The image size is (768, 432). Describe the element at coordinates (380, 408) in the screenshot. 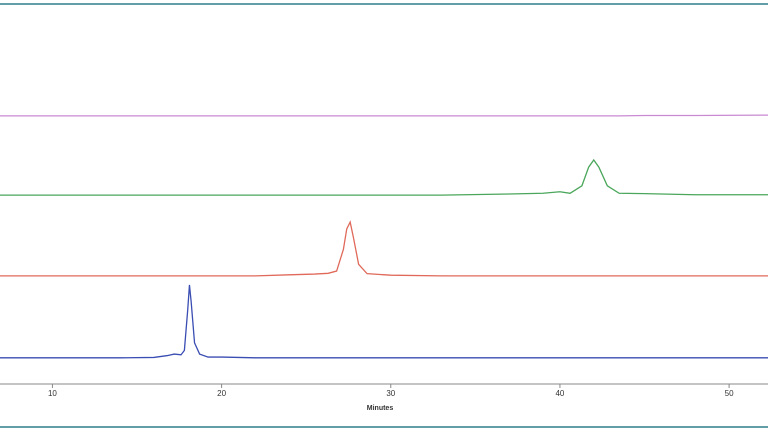

I see `x-axis-label: Minutes` at that location.